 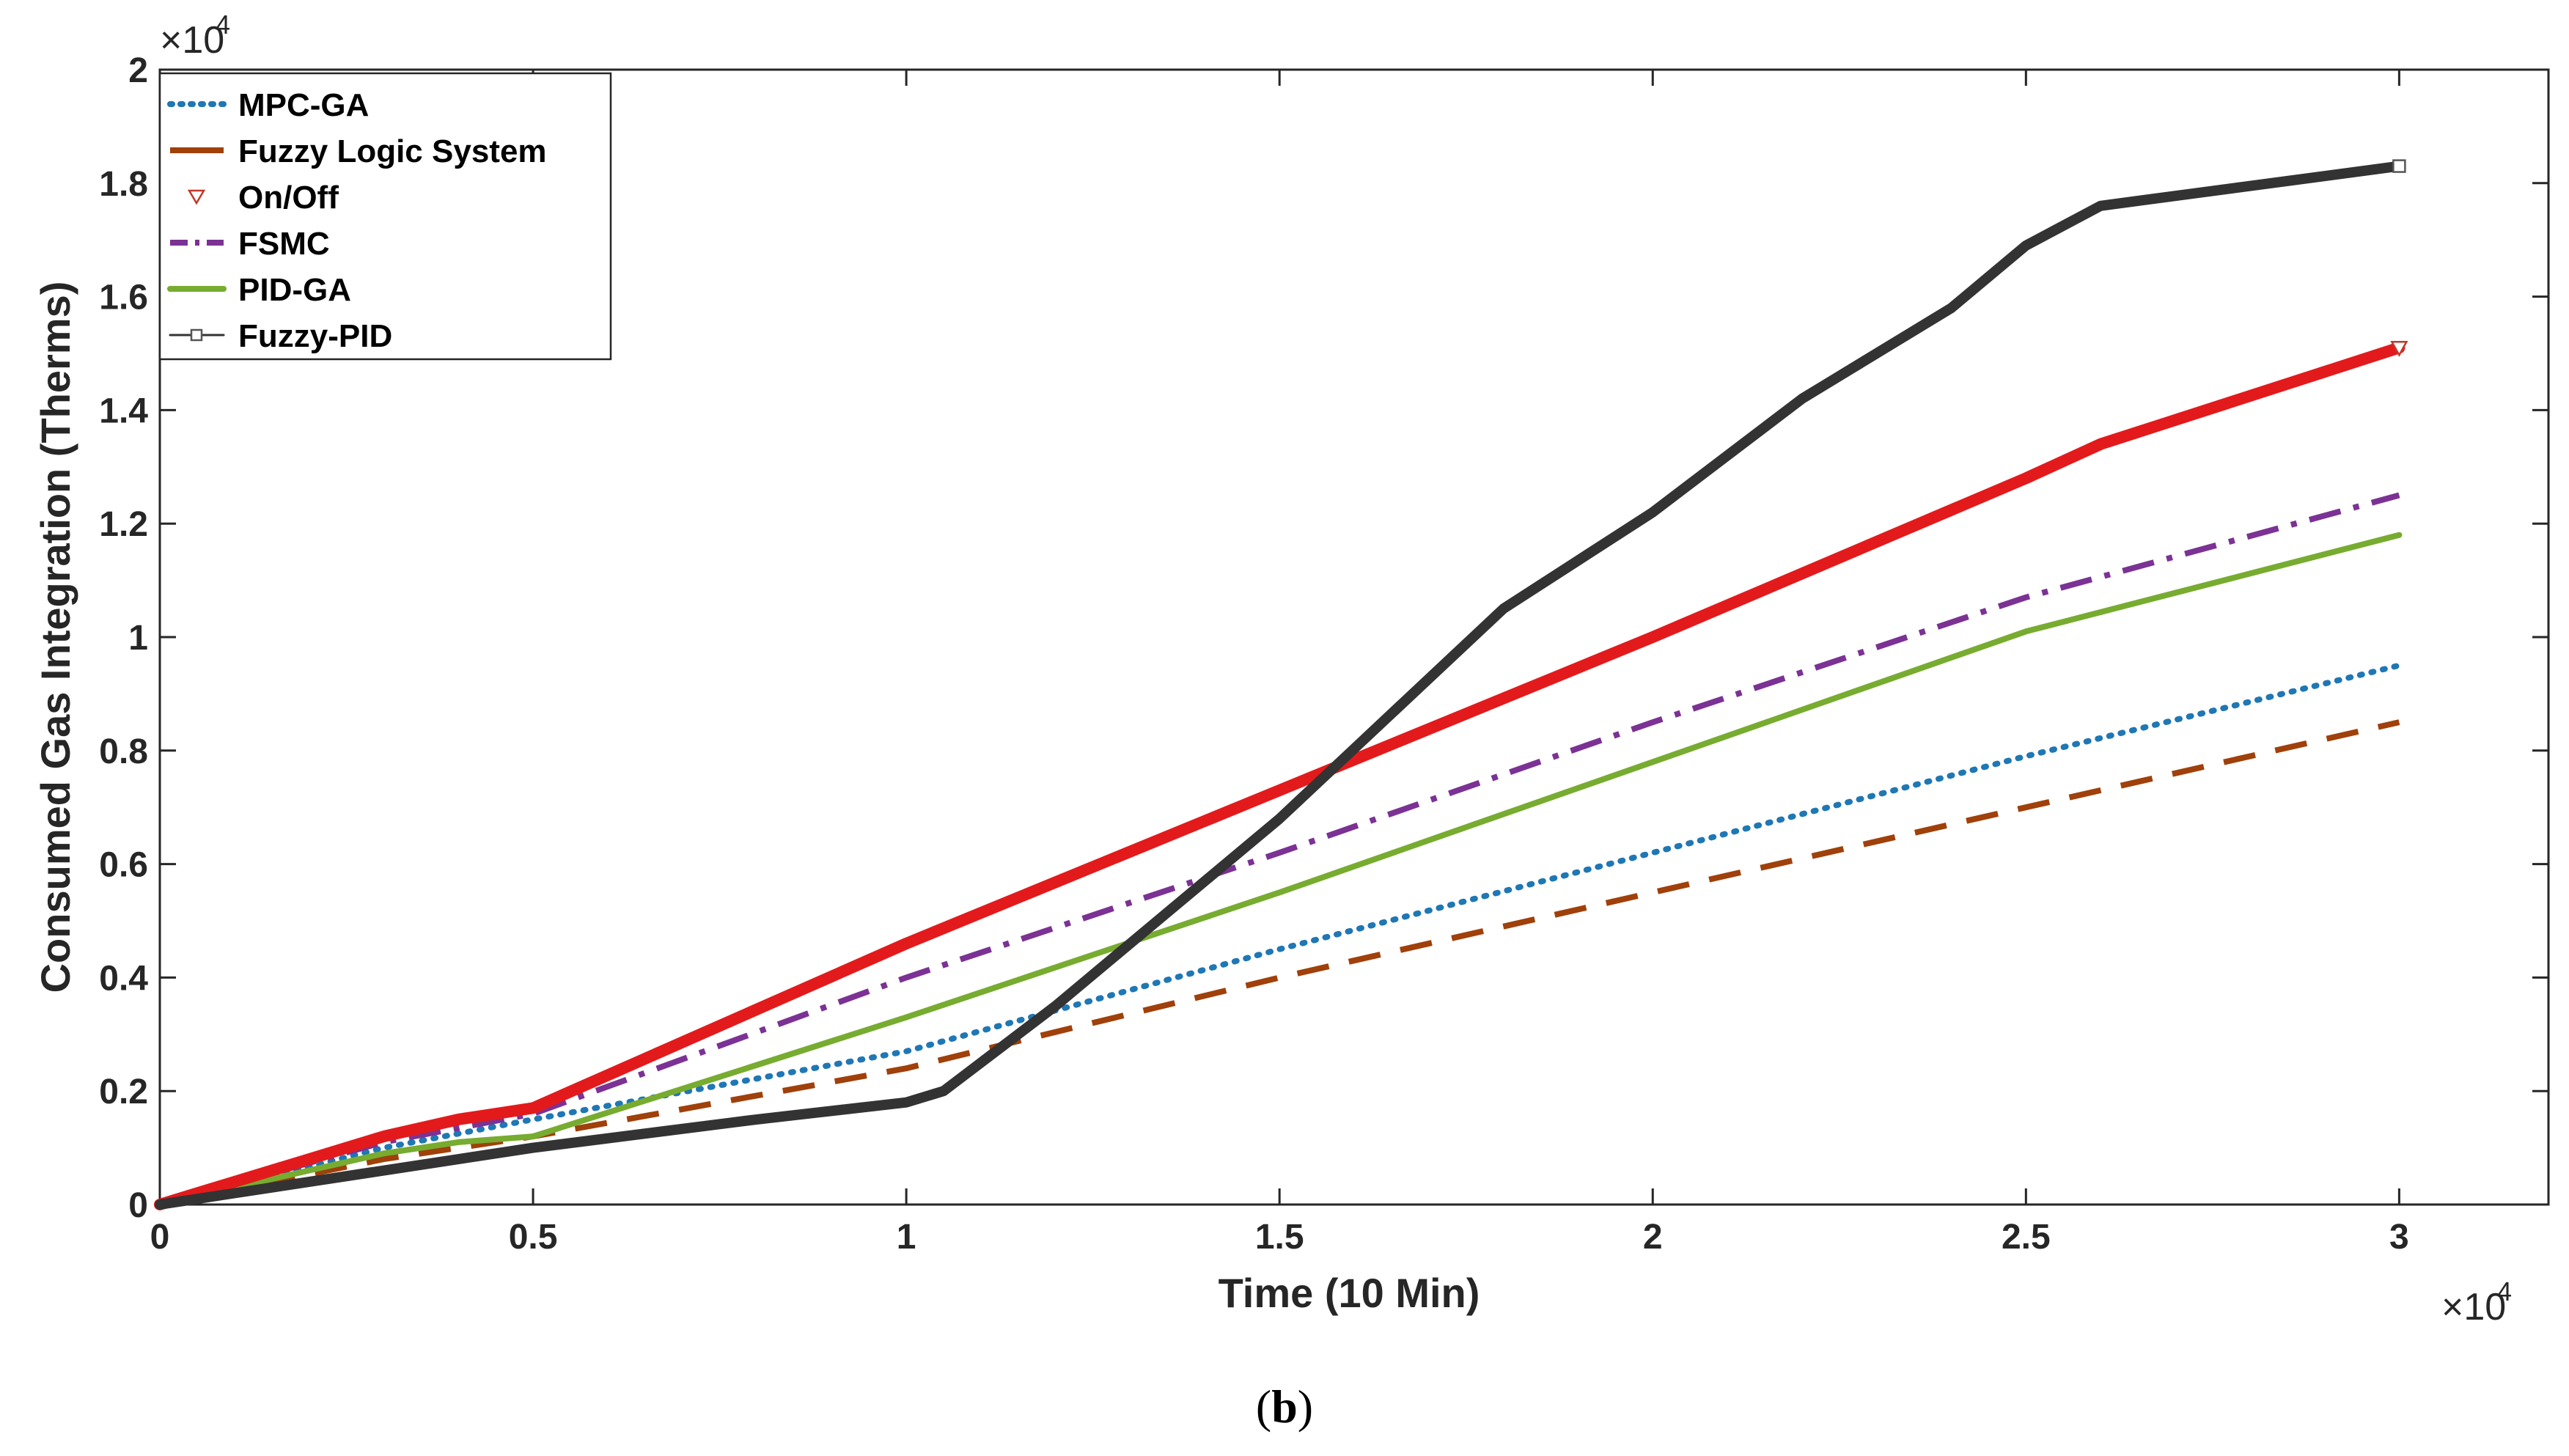 What do you see at coordinates (138, 1205) in the screenshot?
I see `y-tick-label: 0` at bounding box center [138, 1205].